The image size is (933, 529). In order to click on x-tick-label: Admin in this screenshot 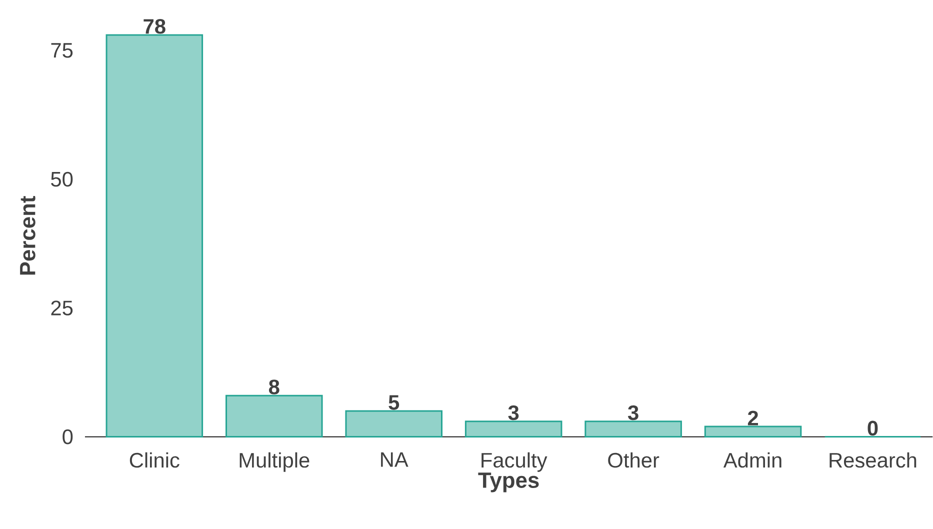, I will do `click(752, 460)`.